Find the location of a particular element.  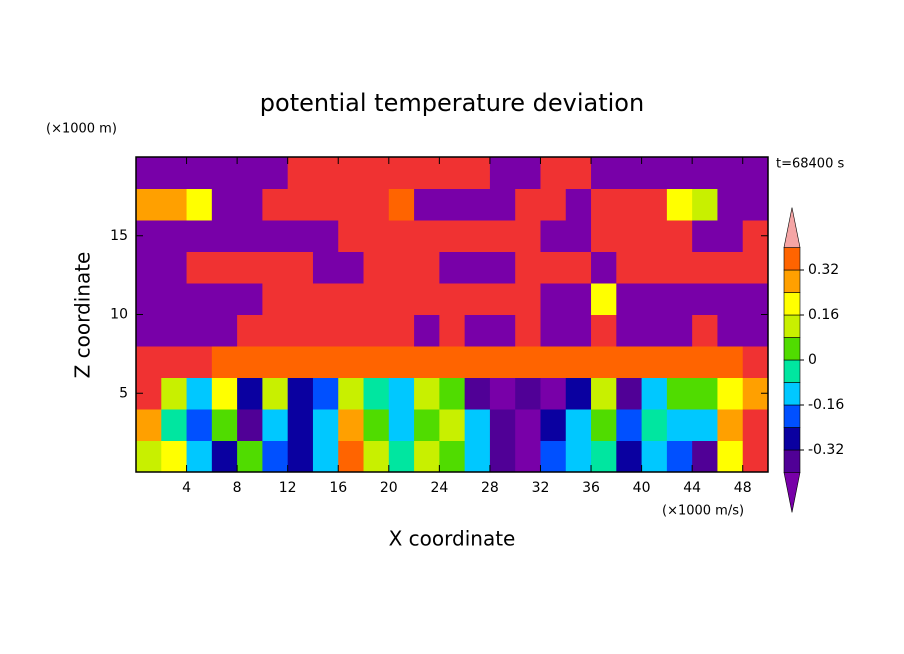

x-tick-label: 8 is located at coordinates (237, 488).